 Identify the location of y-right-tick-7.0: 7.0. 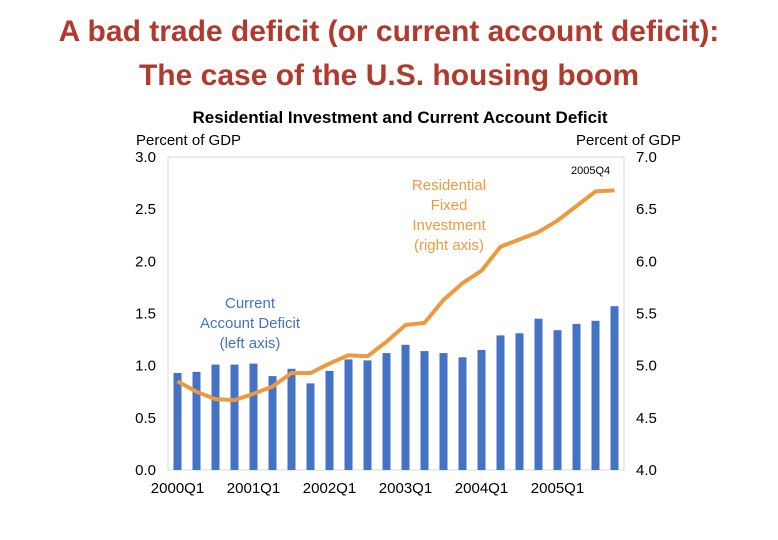
(646, 157).